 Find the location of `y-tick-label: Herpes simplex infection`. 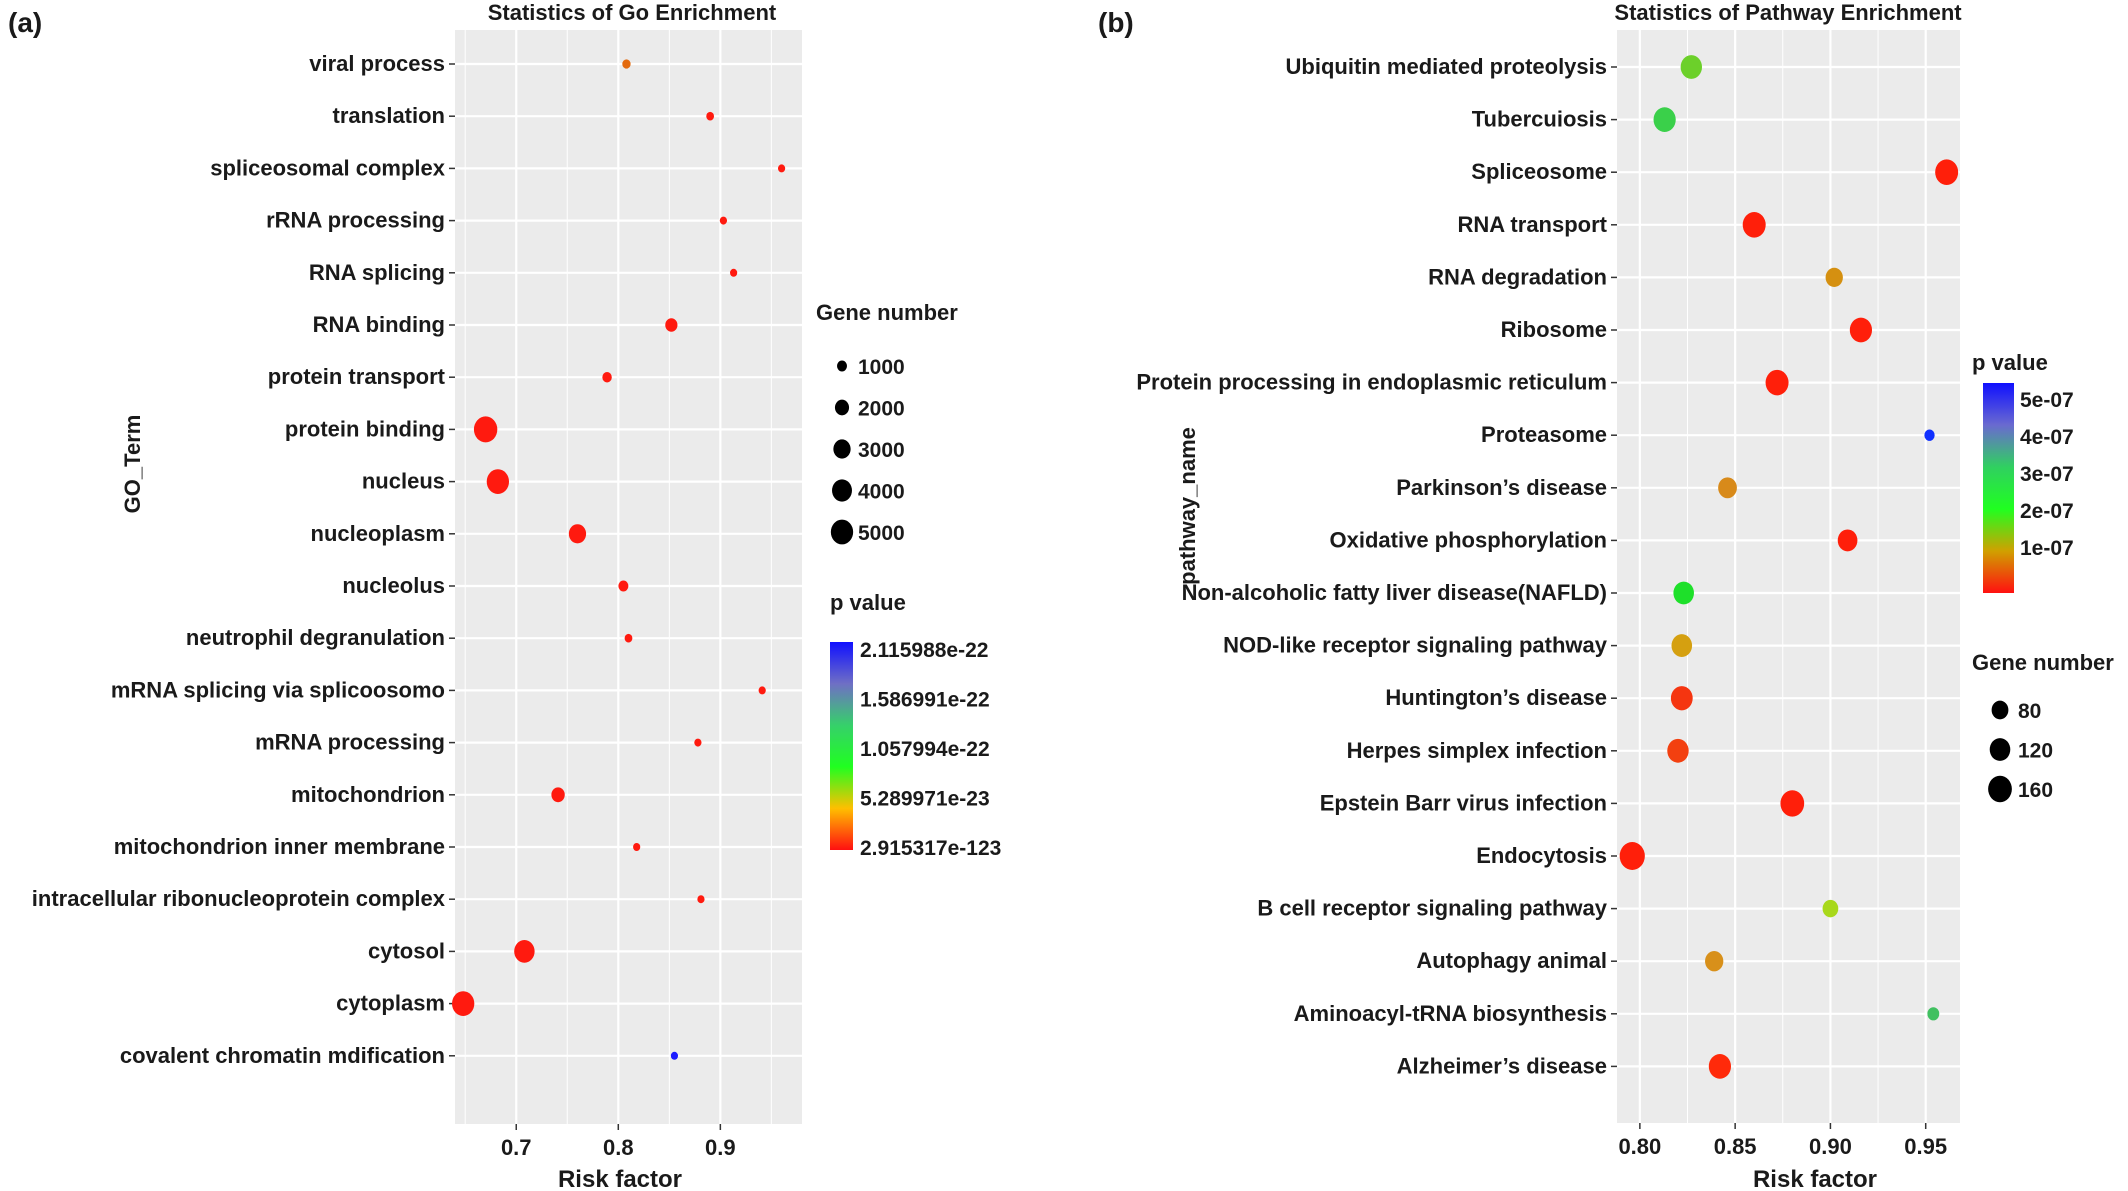

y-tick-label: Herpes simplex infection is located at coordinates (1477, 750).